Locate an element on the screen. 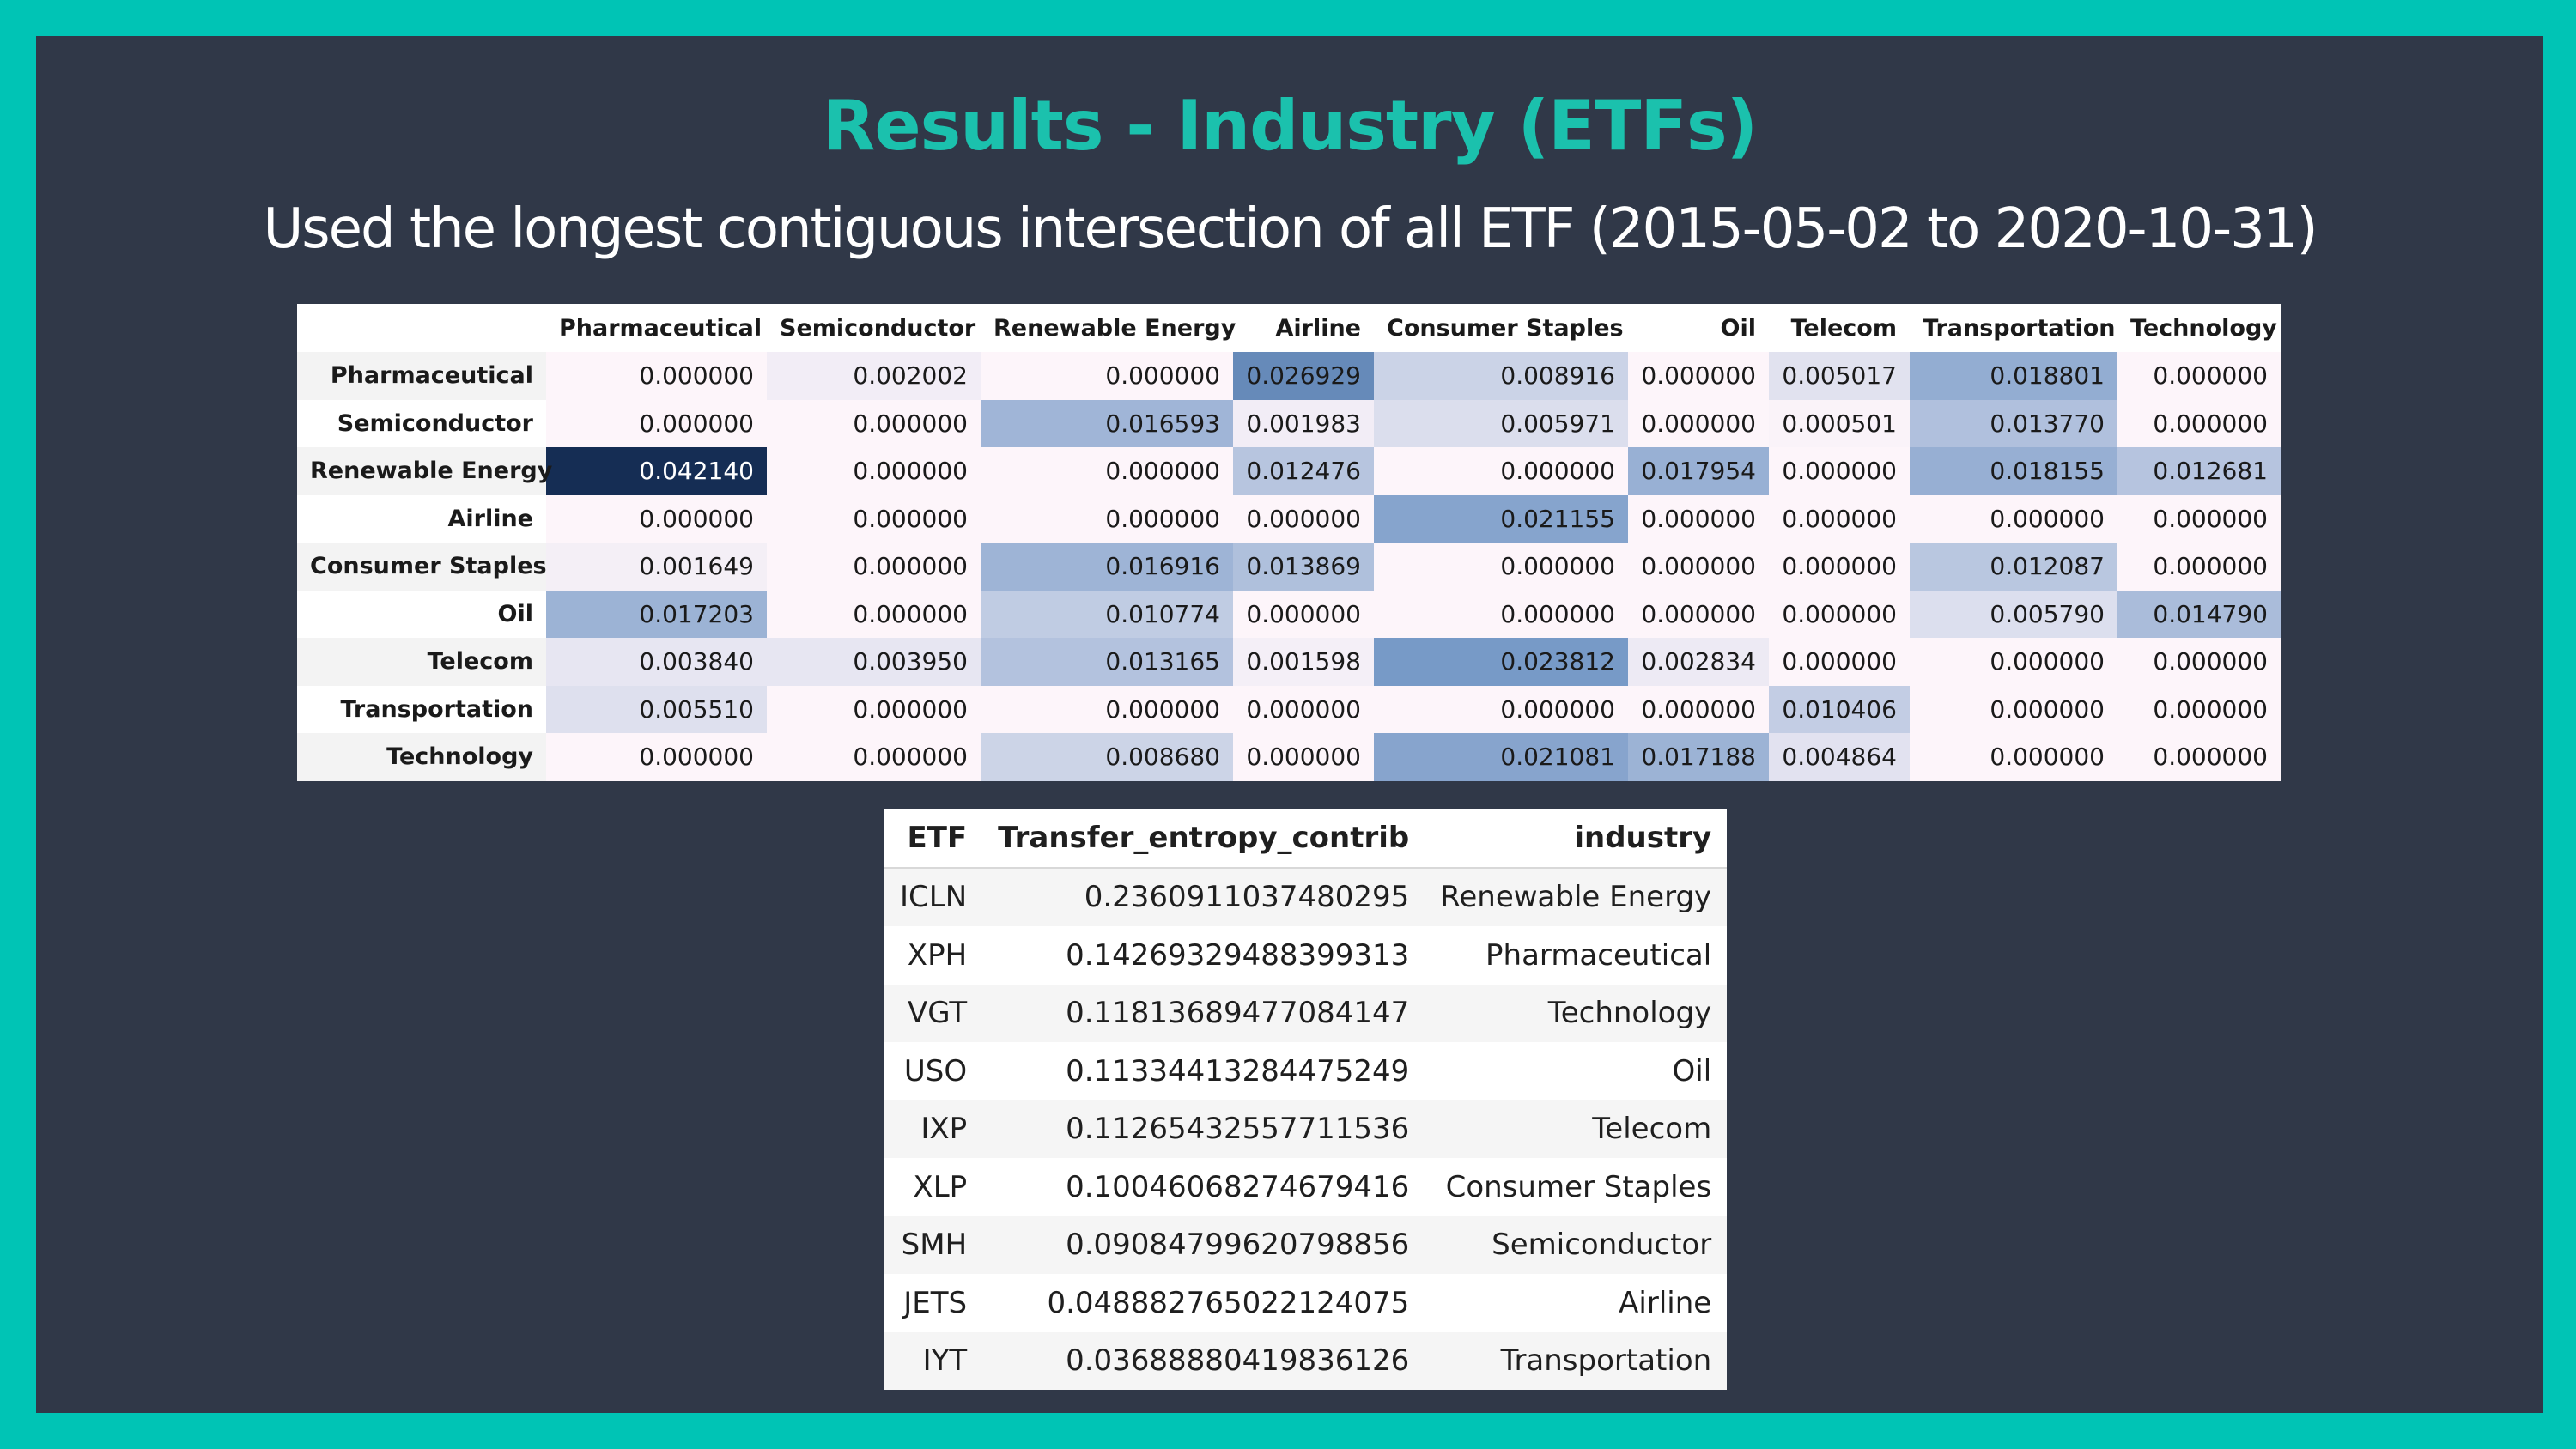 This screenshot has height=1449, width=2576. matrix-cell: 0.016916 is located at coordinates (1107, 567).